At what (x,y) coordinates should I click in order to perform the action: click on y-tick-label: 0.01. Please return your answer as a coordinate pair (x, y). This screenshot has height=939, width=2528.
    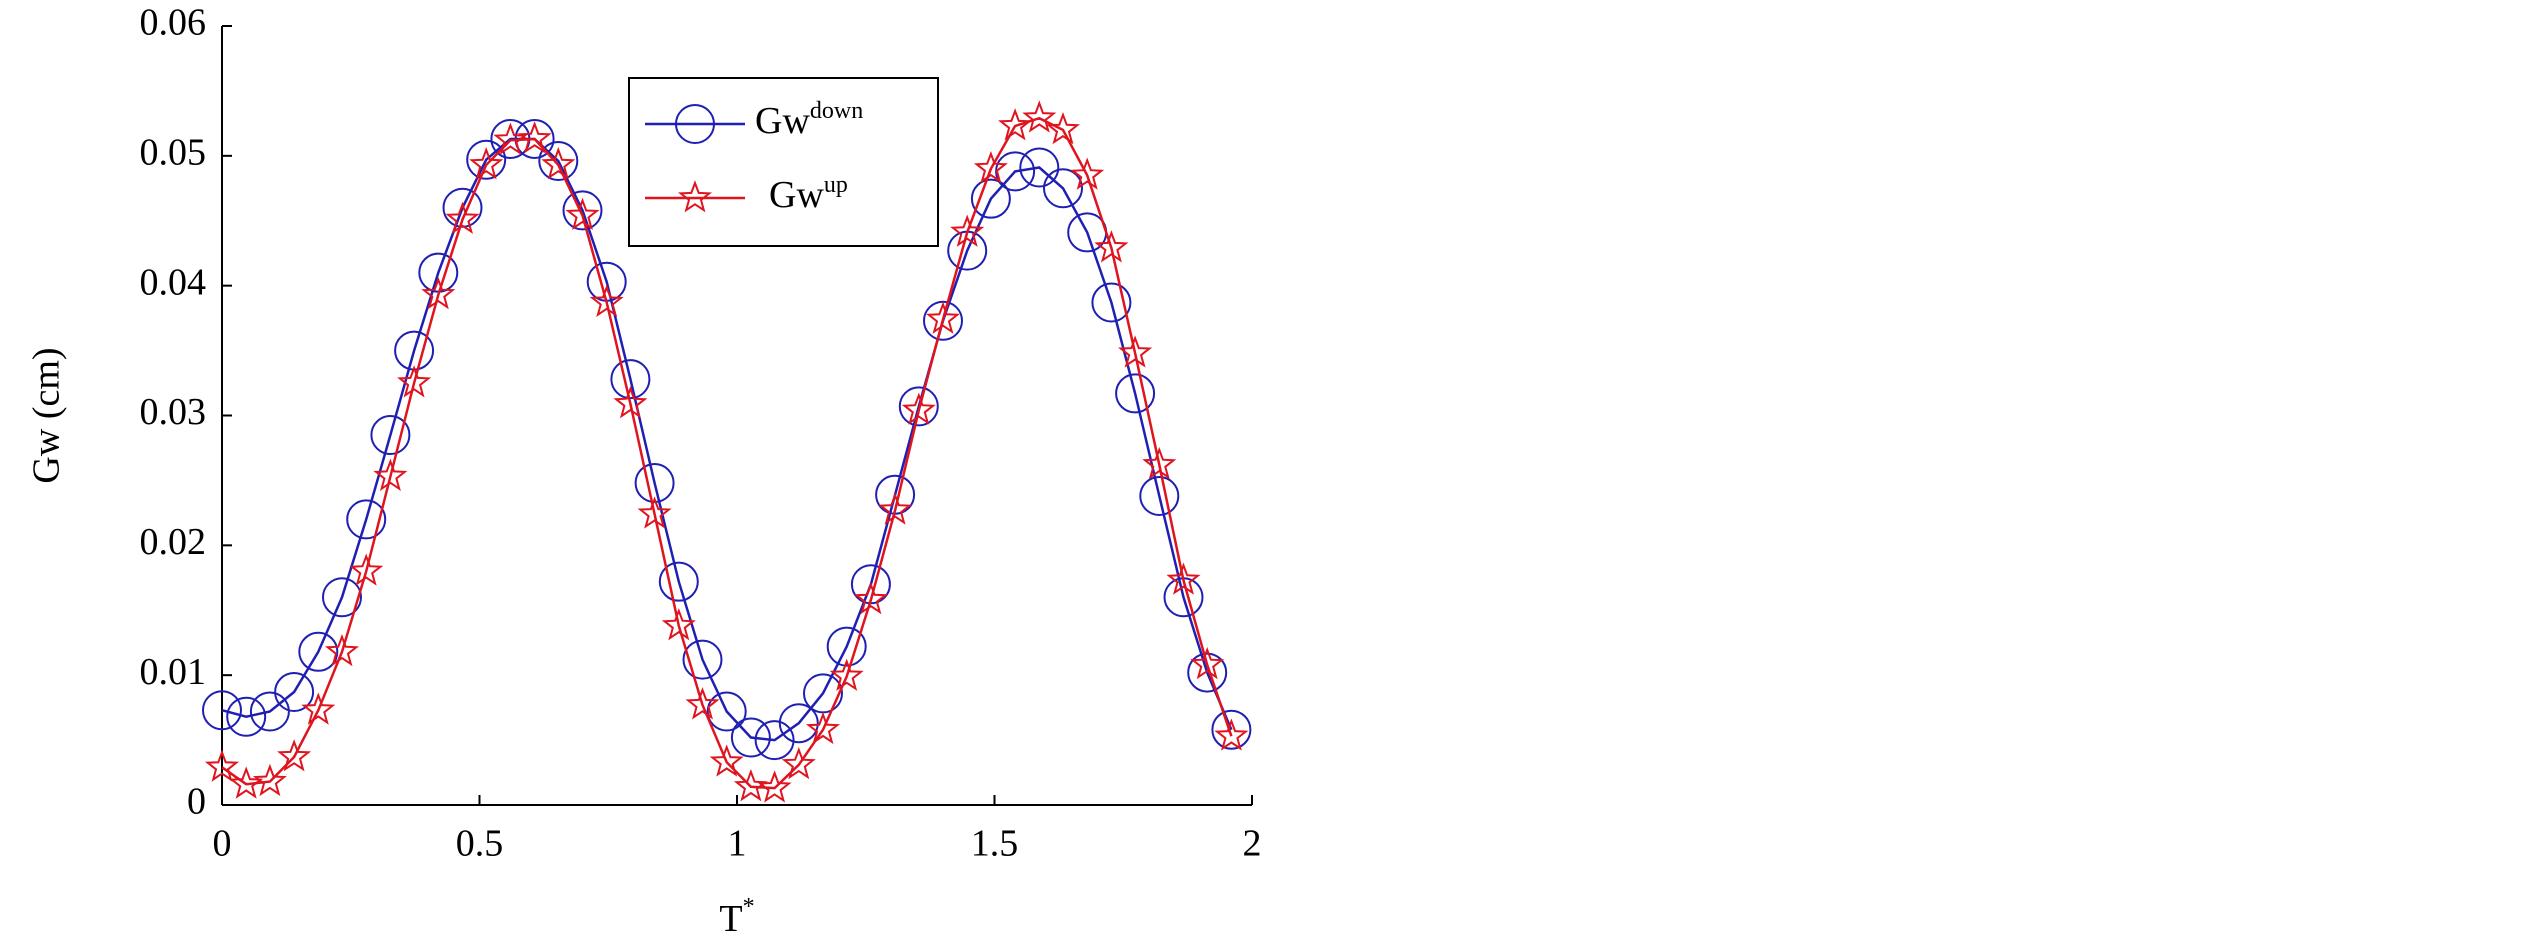
    Looking at the image, I should click on (173, 672).